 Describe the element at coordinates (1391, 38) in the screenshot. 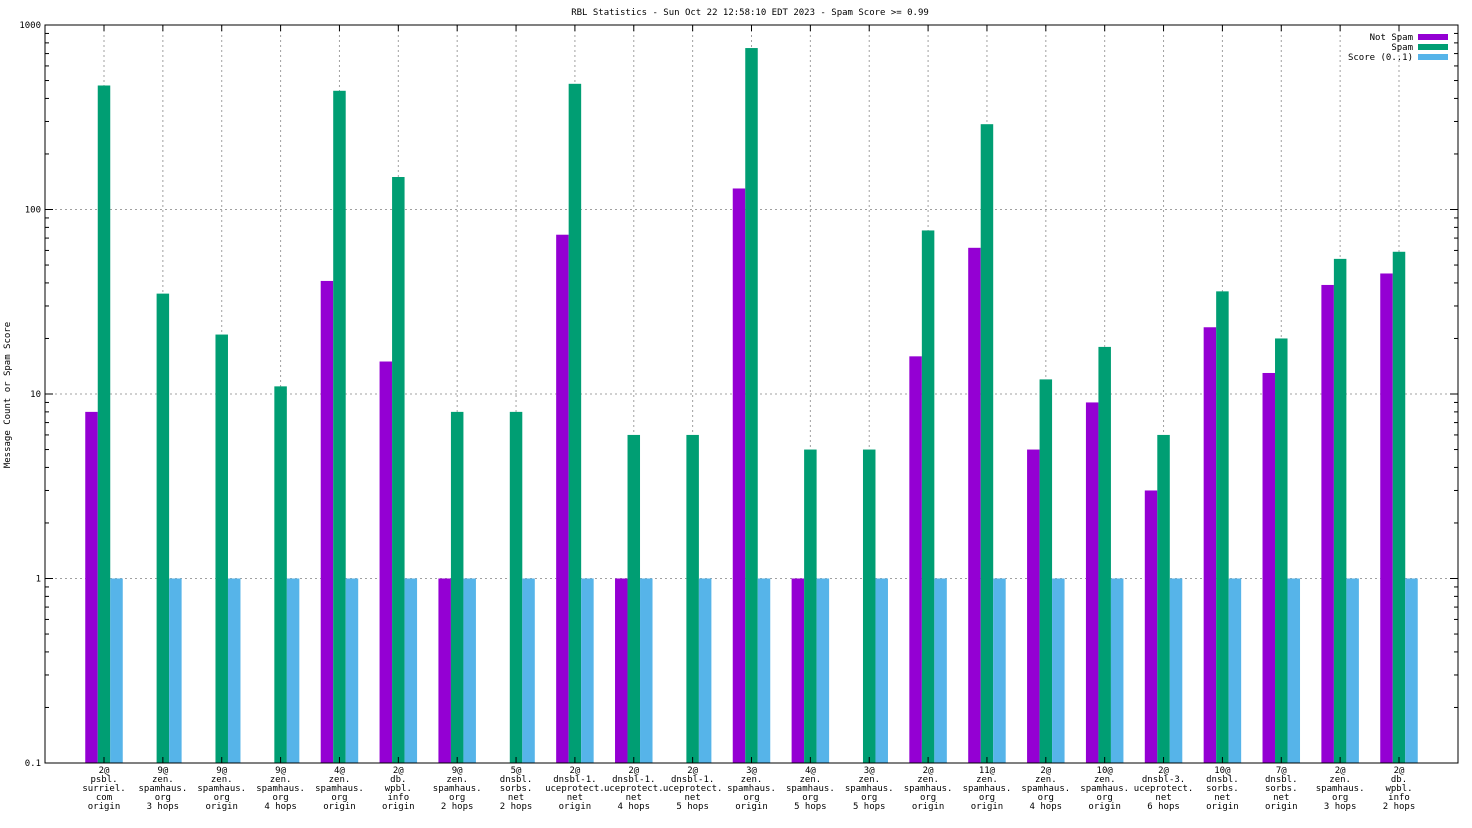

I see `legend-label: Not Spam` at that location.